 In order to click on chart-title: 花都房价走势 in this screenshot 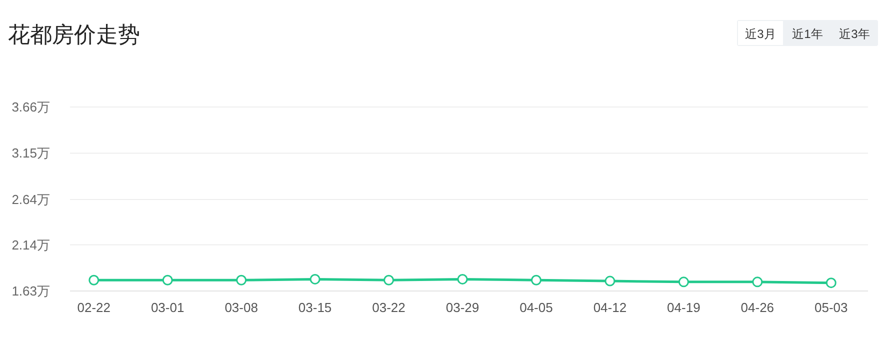, I will do `click(74, 34)`.